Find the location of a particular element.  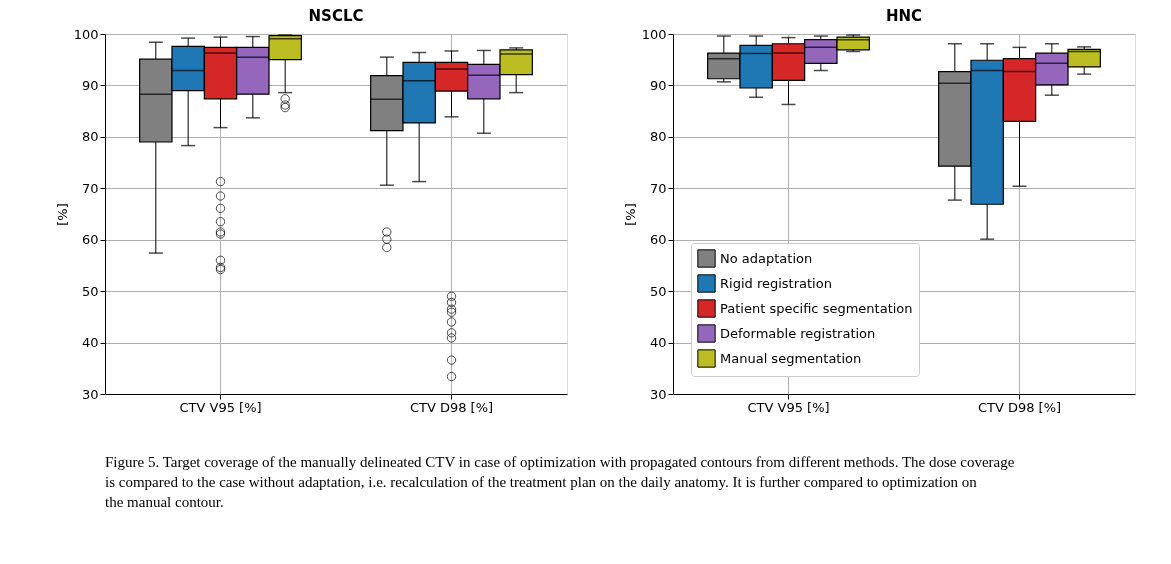

chart-title: NSCLC is located at coordinates (336, 16).